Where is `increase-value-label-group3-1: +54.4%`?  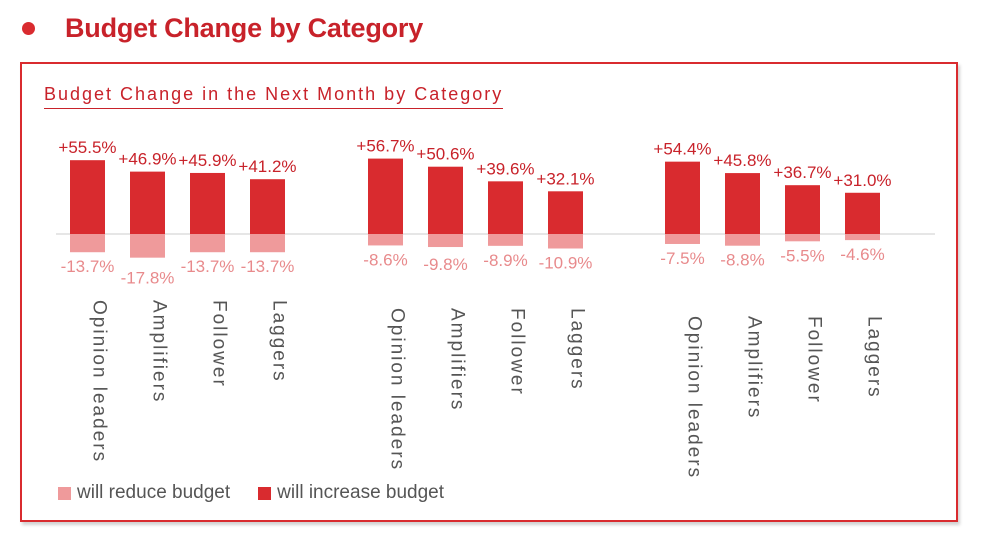 increase-value-label-group3-1: +54.4% is located at coordinates (682, 149).